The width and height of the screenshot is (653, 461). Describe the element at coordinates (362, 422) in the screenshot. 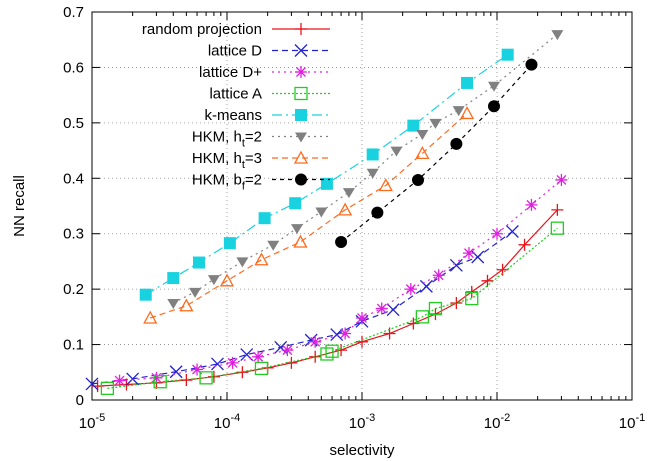

I see `x-tick-label: 10⁻³` at that location.